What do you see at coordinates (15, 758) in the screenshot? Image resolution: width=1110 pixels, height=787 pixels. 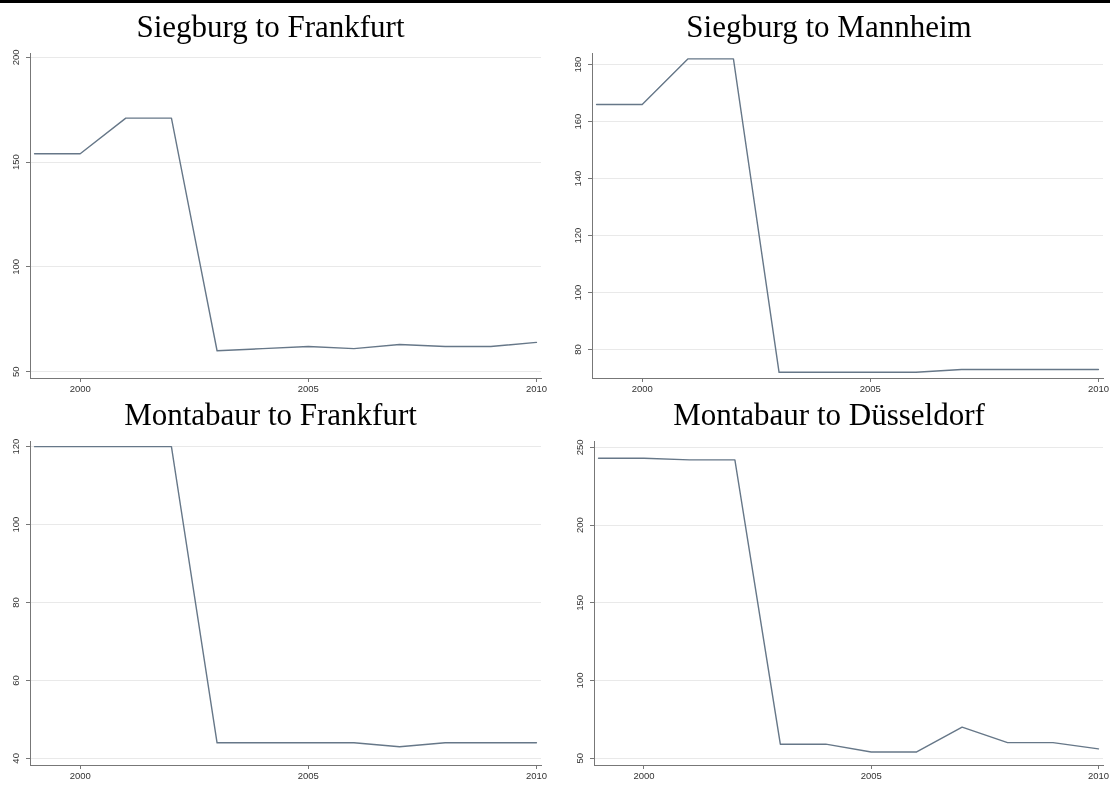 I see `y-tick-label: 40` at bounding box center [15, 758].